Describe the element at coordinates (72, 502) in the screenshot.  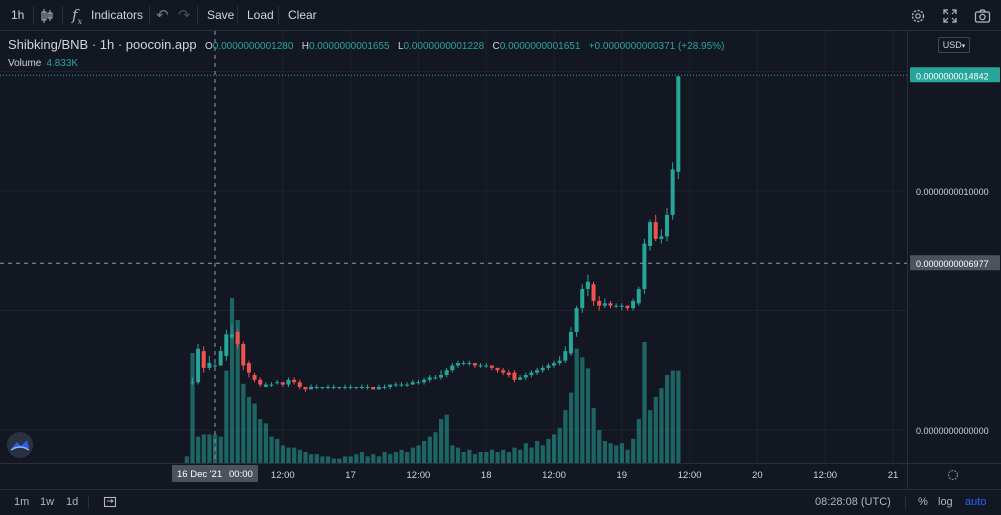
I see `range-1d-button: 1d` at that location.